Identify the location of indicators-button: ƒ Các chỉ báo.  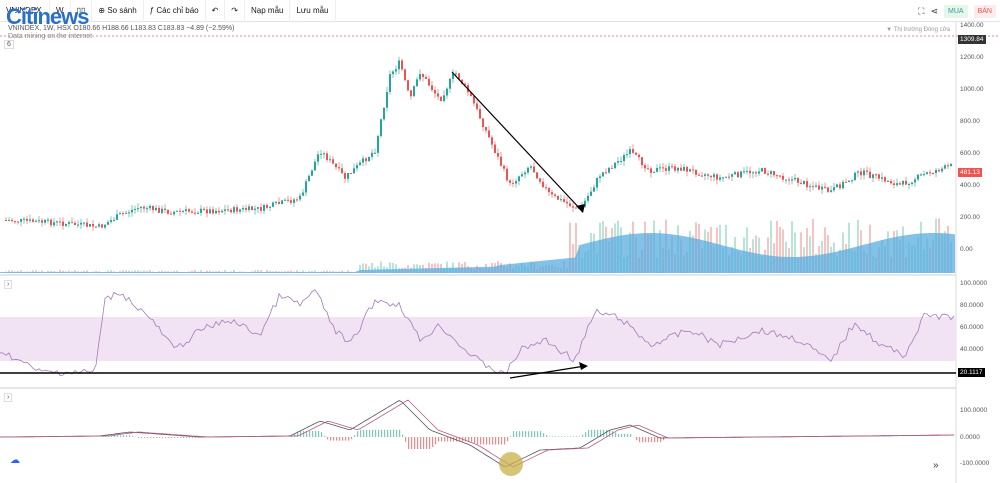
(175, 11).